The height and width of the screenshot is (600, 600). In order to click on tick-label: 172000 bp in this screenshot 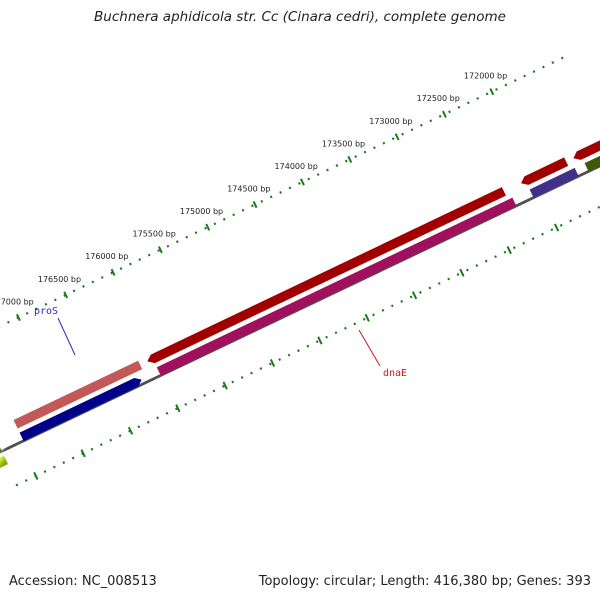, I will do `click(485, 76)`.